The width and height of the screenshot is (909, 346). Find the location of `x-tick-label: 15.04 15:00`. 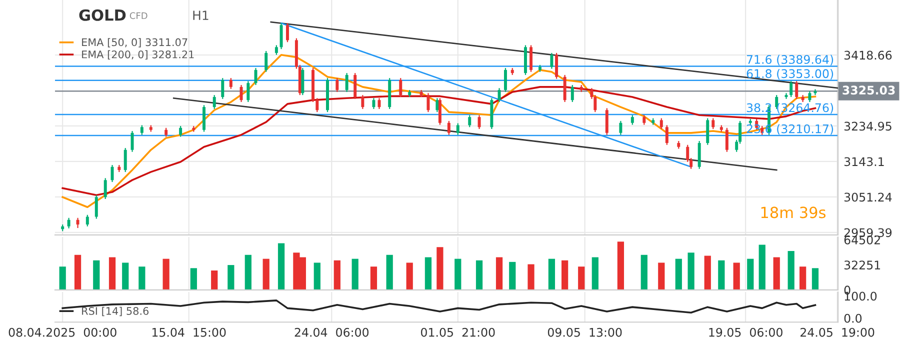

x-tick-label: 15.04 15:00 is located at coordinates (189, 332).